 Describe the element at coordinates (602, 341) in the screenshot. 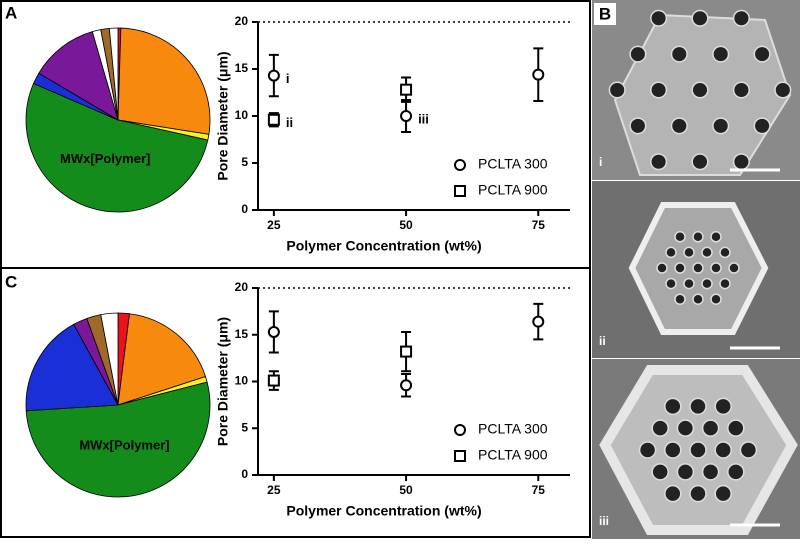

I see `image-label: ii` at that location.